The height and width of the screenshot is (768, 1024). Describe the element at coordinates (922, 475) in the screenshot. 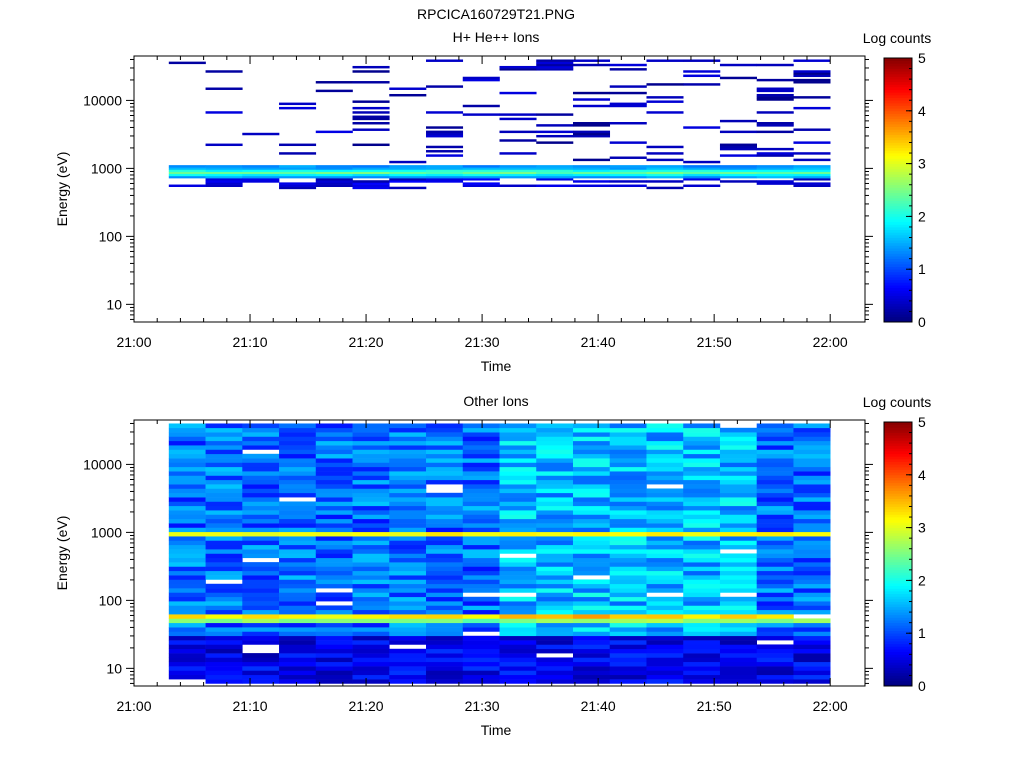

I see `colorbar-tick-label: 4` at that location.